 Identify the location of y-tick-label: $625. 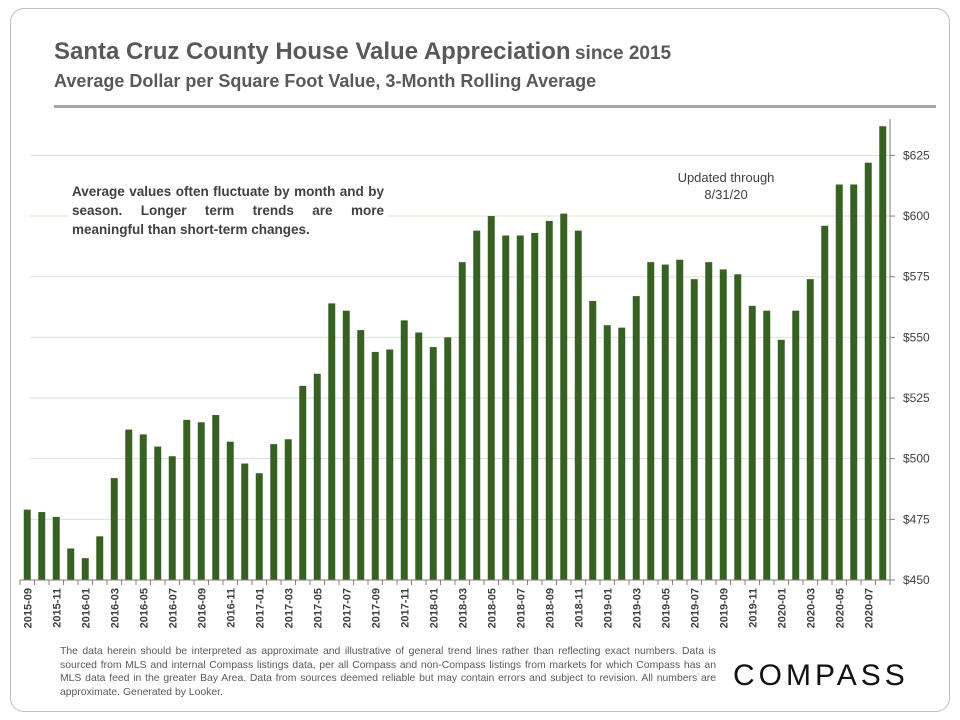
(916, 155).